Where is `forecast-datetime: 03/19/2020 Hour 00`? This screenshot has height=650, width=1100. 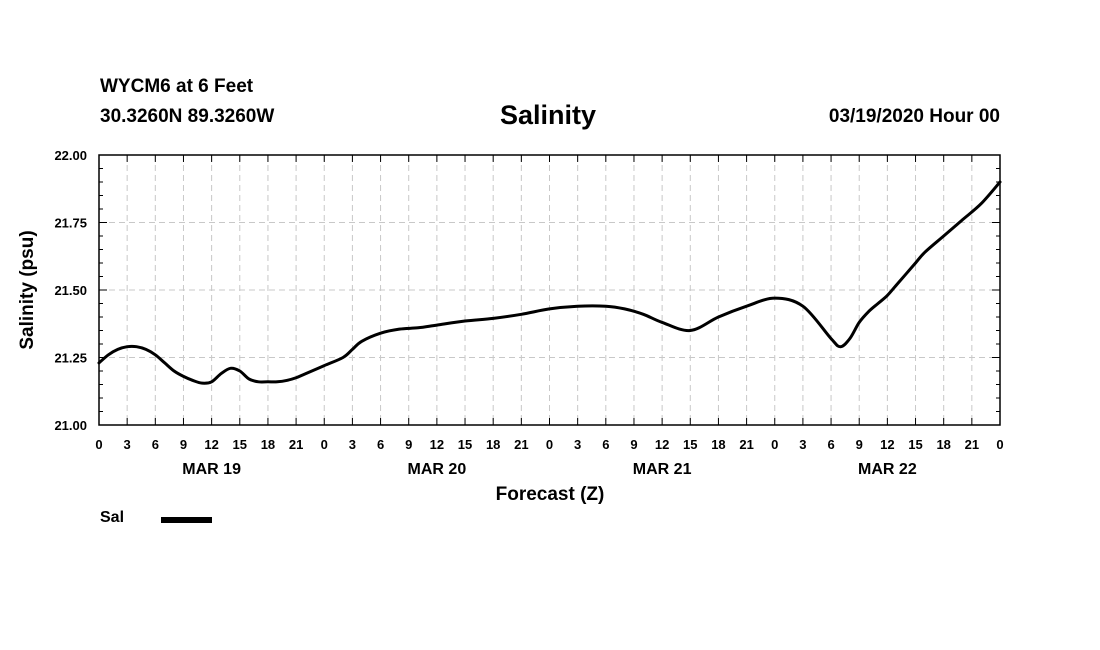
forecast-datetime: 03/19/2020 Hour 00 is located at coordinates (914, 116).